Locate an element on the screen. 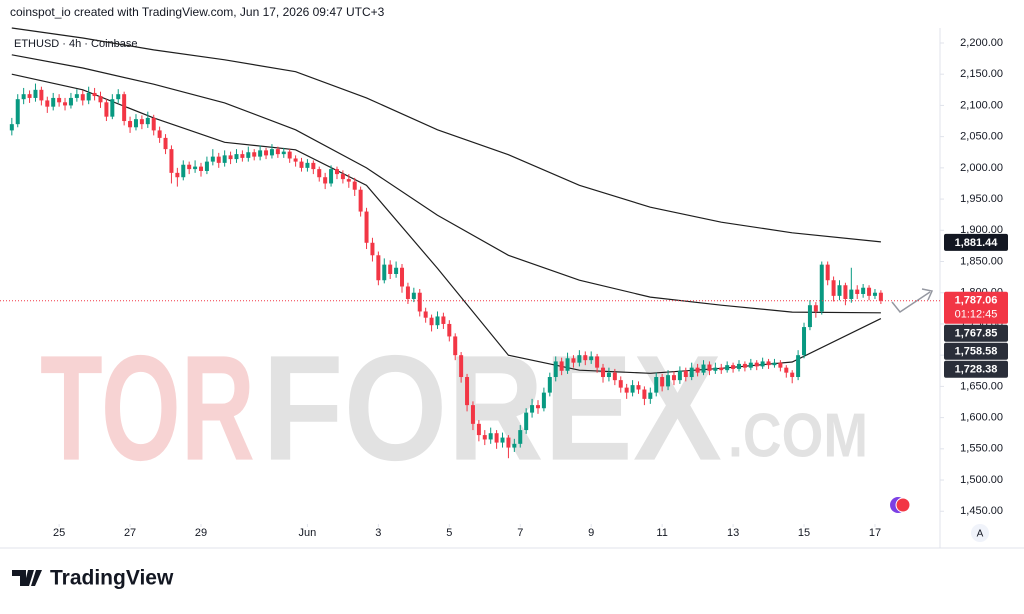 The width and height of the screenshot is (1024, 614). scale-button-label: A is located at coordinates (980, 534).